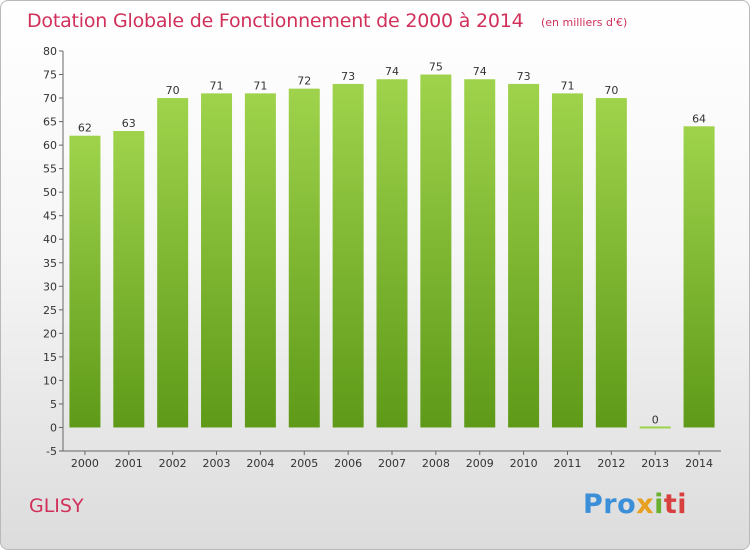 Image resolution: width=750 pixels, height=550 pixels. What do you see at coordinates (610, 504) in the screenshot?
I see `logo-part-1: Pro` at bounding box center [610, 504].